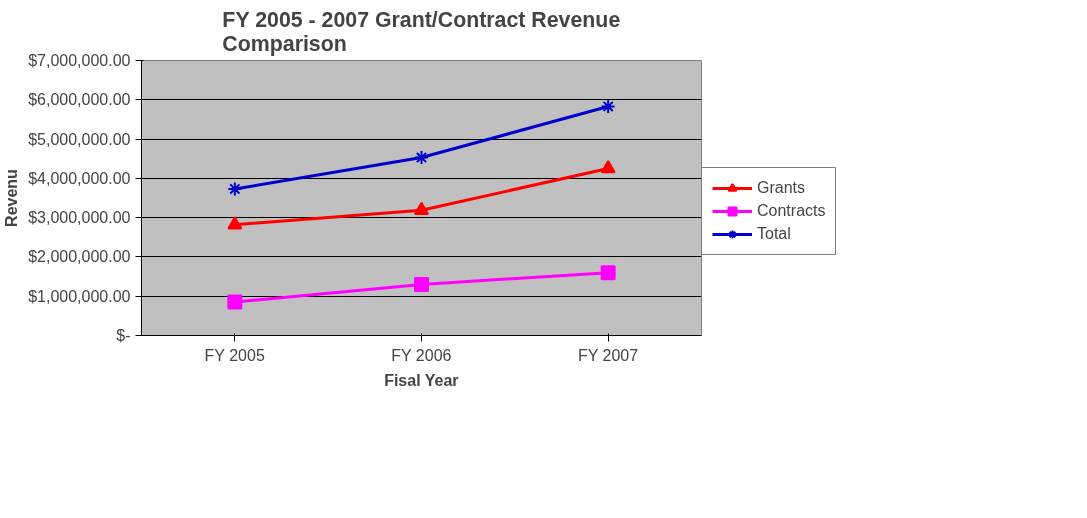  I want to click on y-tick-label: $4,000,000.00, so click(79, 178).